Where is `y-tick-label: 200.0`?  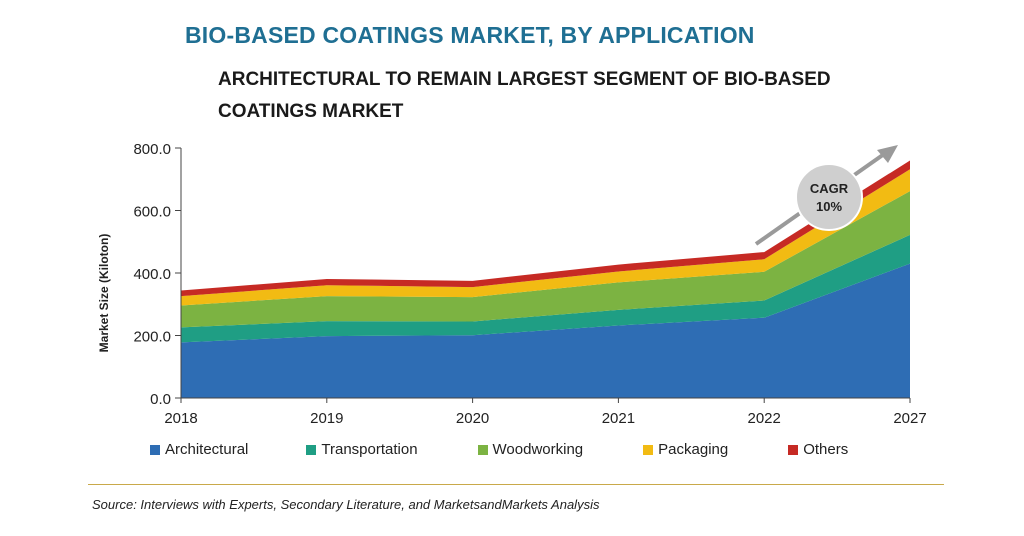
y-tick-label: 200.0 is located at coordinates (152, 337).